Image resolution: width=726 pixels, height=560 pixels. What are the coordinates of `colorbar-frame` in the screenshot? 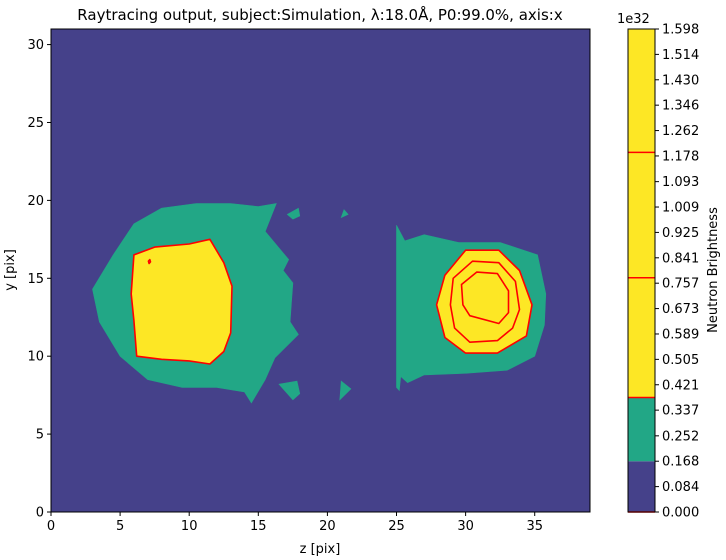 It's located at (641, 270).